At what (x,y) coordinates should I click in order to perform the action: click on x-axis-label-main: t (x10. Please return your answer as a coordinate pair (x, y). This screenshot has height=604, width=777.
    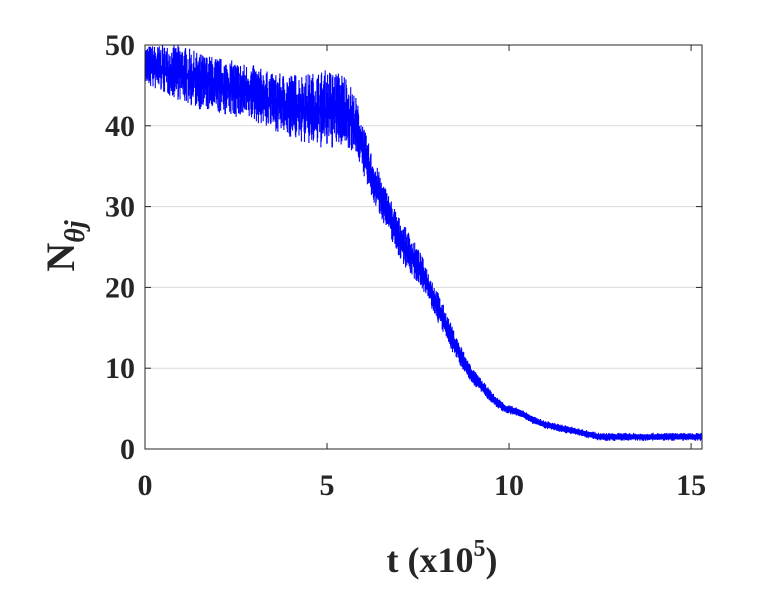
    Looking at the image, I should click on (430, 560).